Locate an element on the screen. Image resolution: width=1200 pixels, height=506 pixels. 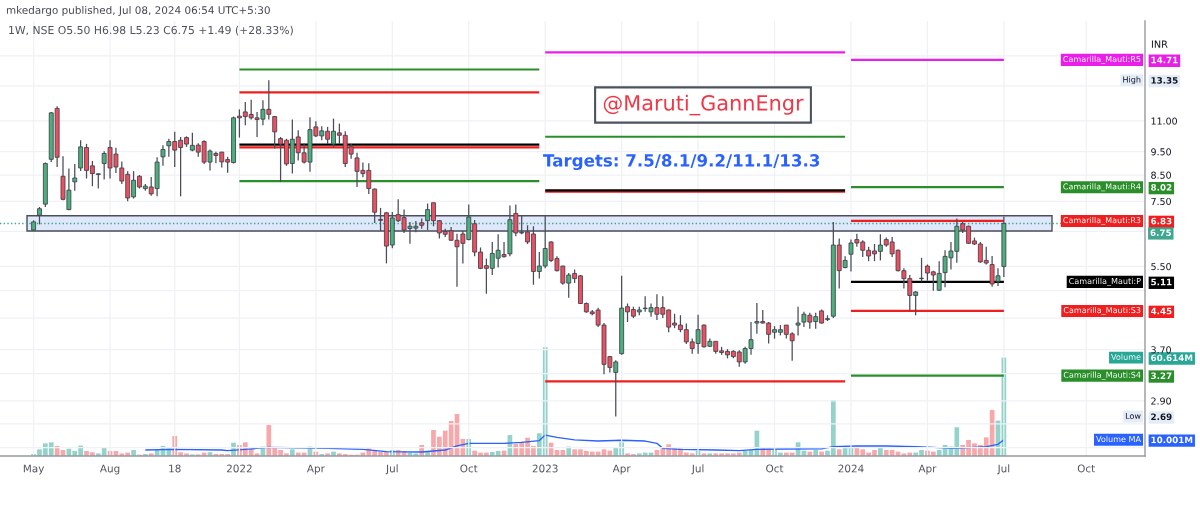
text: Volume is located at coordinates (1126, 356).